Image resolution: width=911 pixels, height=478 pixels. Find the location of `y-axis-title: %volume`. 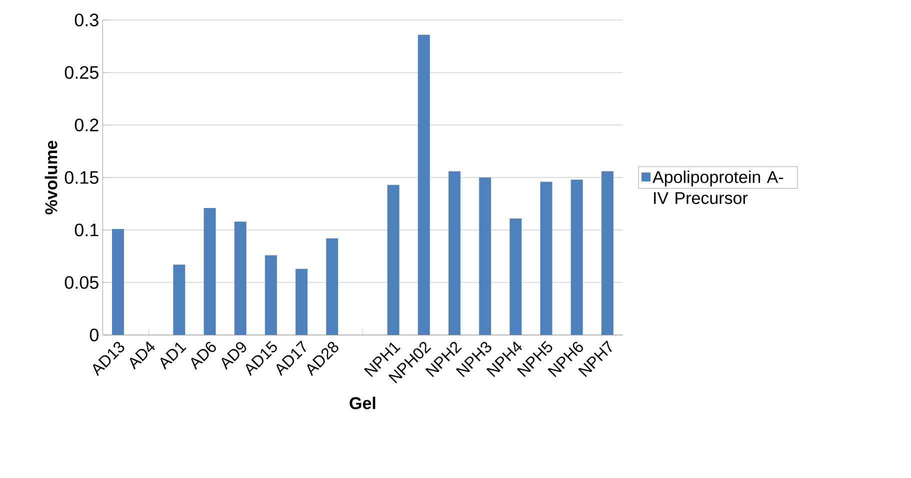

y-axis-title: %volume is located at coordinates (51, 177).